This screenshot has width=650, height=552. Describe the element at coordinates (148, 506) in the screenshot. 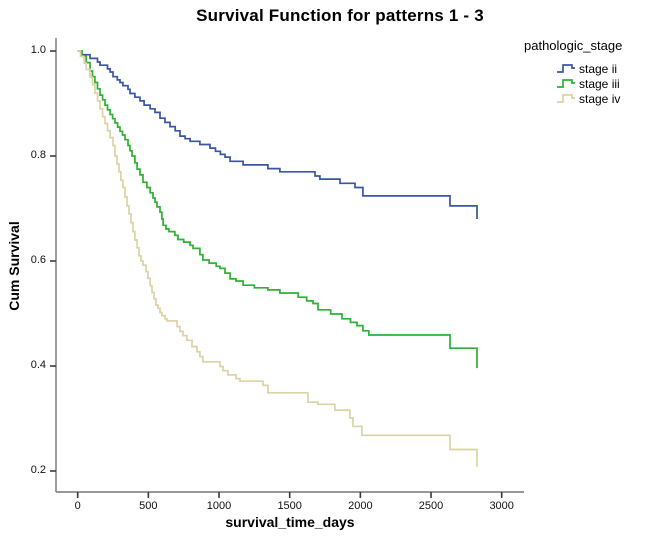

I see `x-tick-label: 500` at that location.